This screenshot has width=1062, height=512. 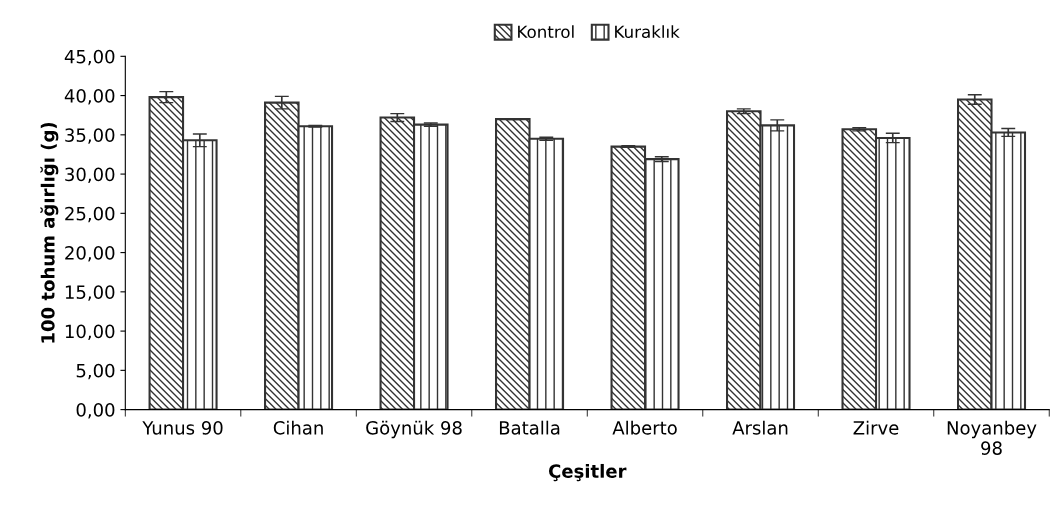 I want to click on y-tick-label: 0,00, so click(x=95, y=411).